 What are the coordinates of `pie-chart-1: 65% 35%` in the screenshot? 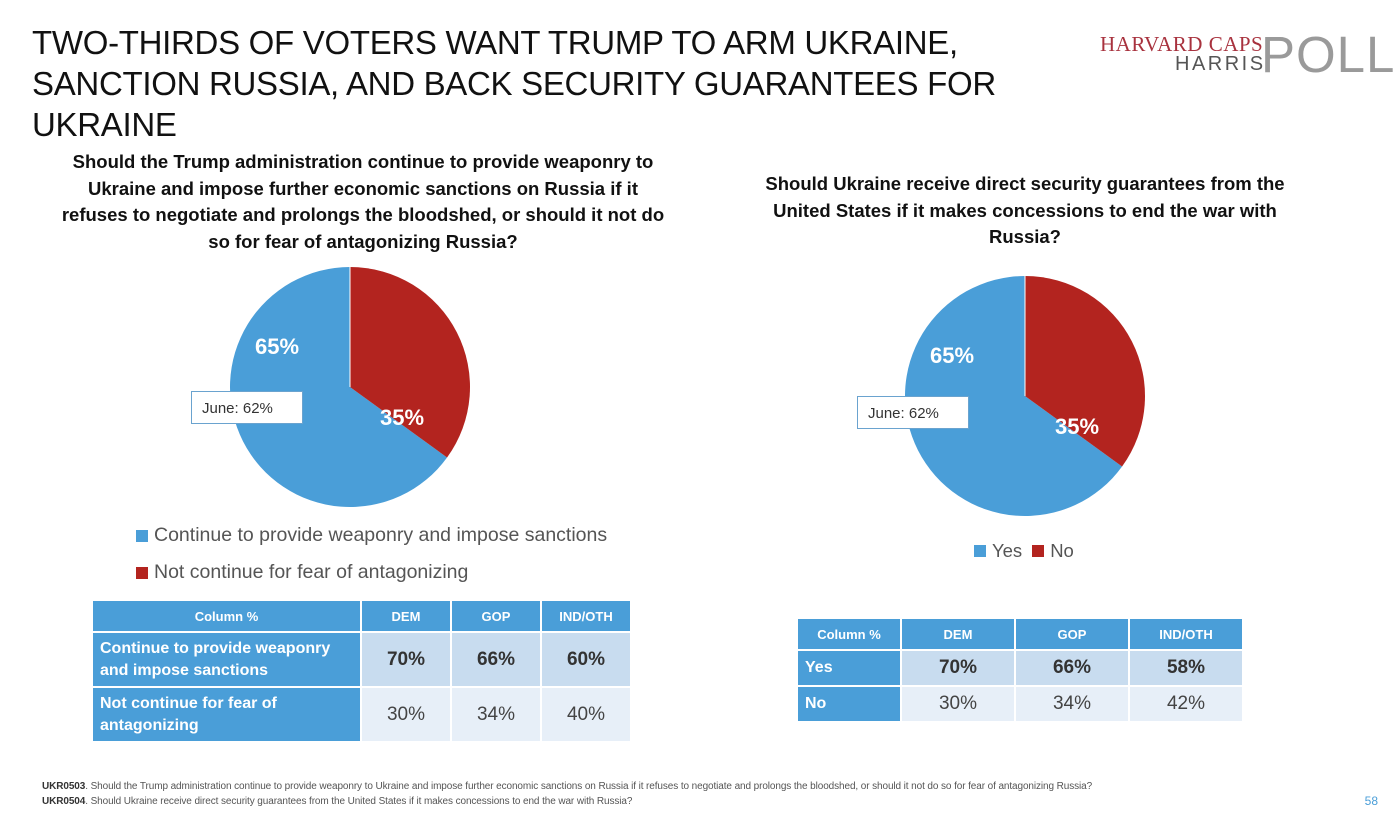 It's located at (350, 387).